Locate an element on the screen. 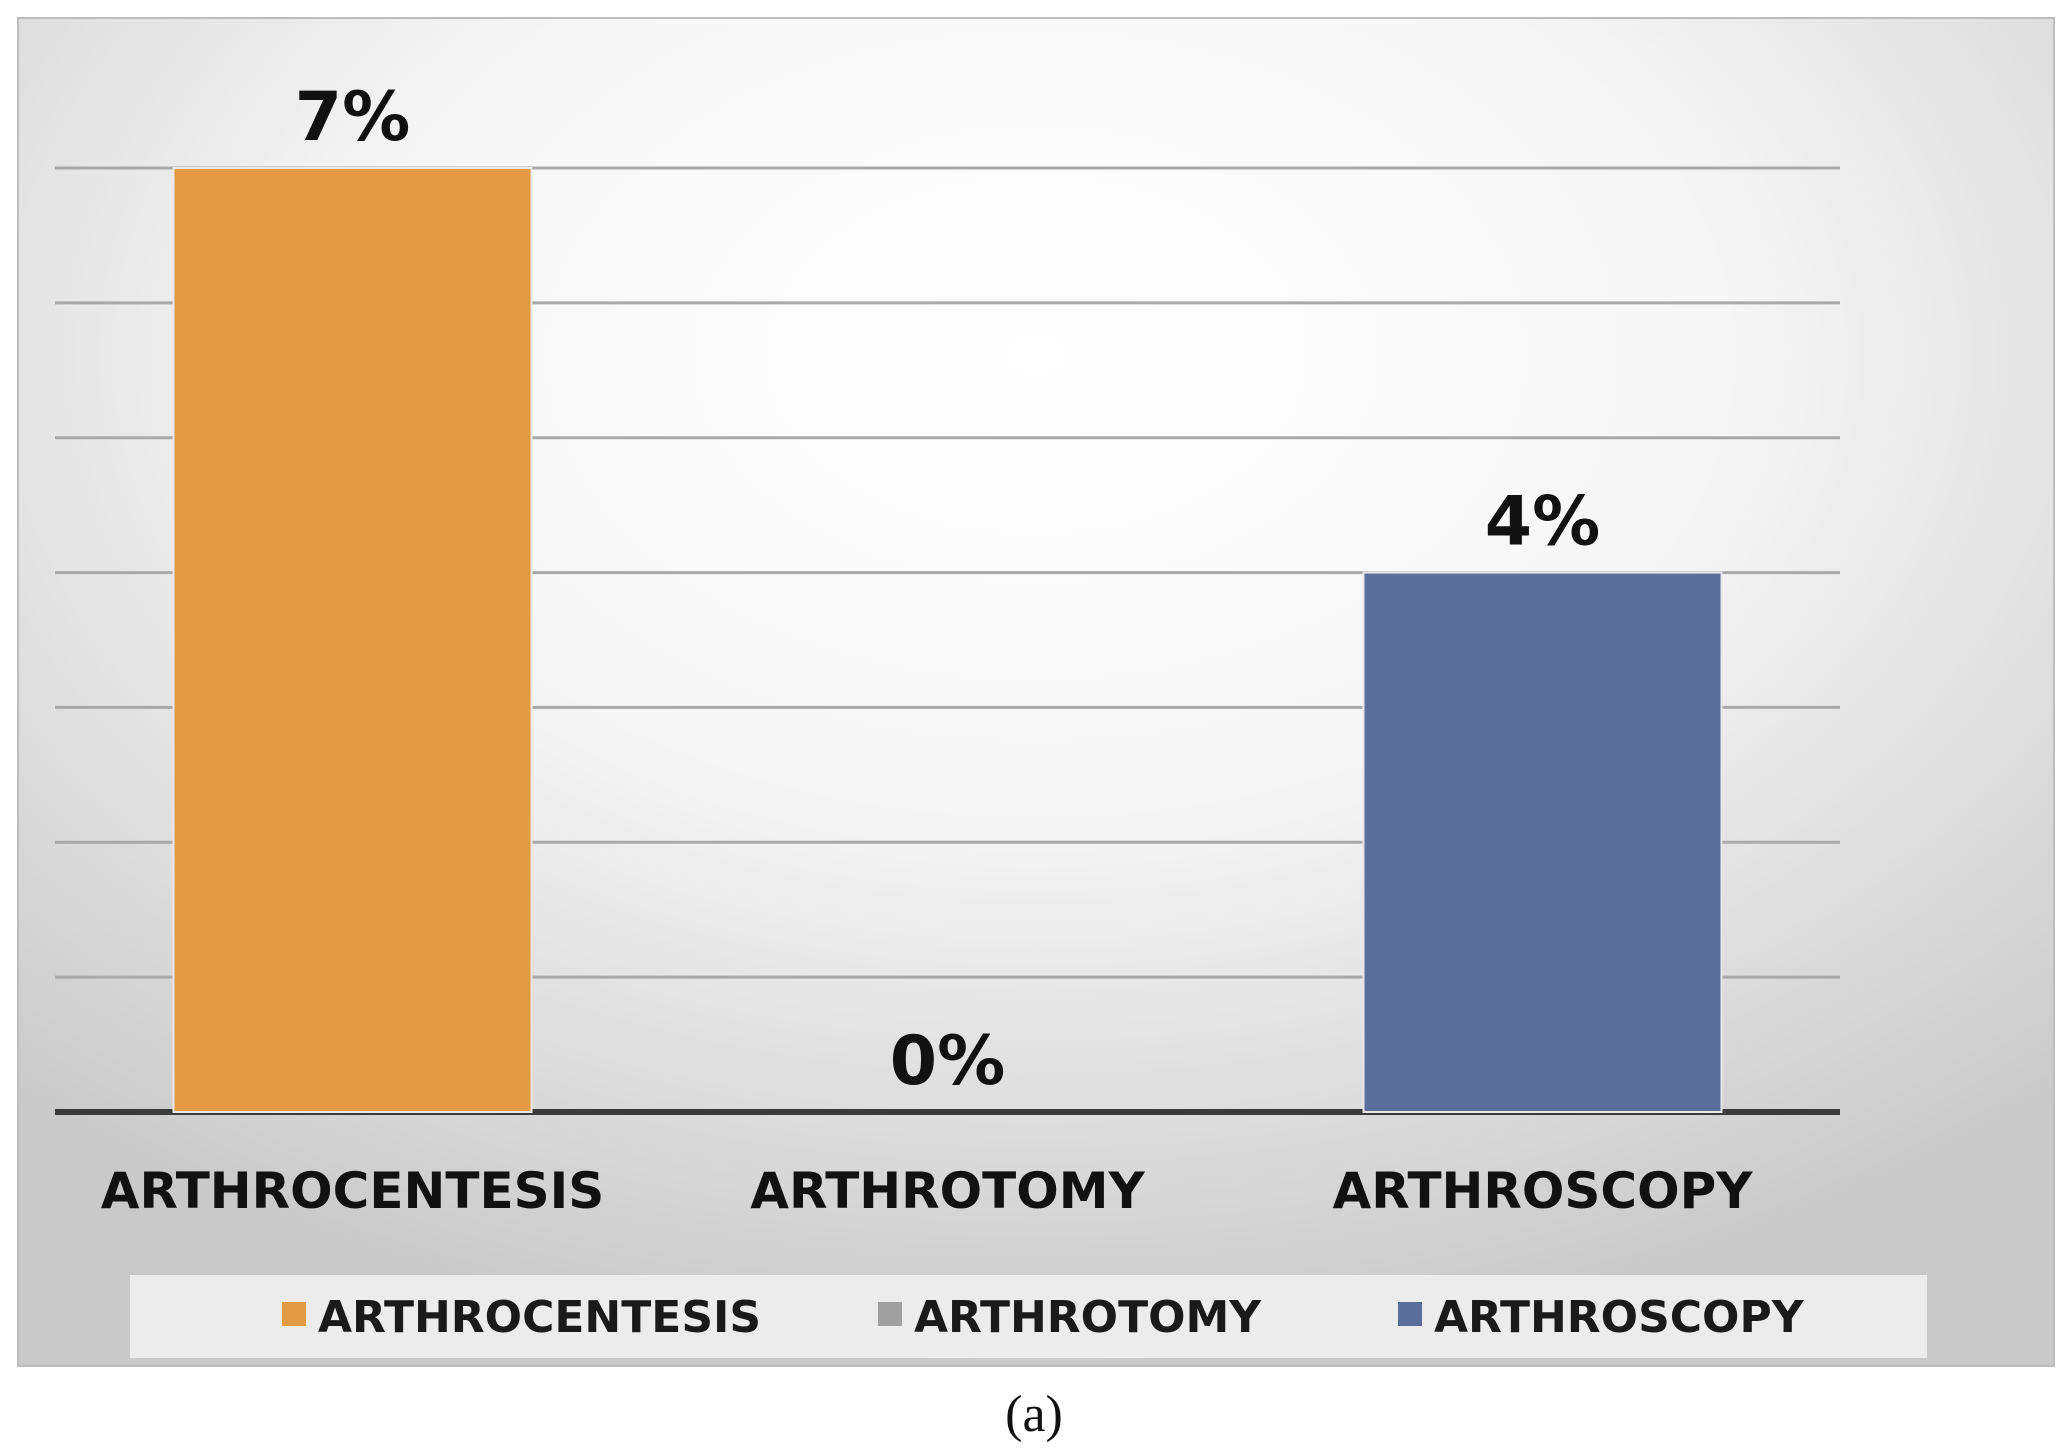  legend-label: ARTHROTOMY is located at coordinates (1088, 1317).